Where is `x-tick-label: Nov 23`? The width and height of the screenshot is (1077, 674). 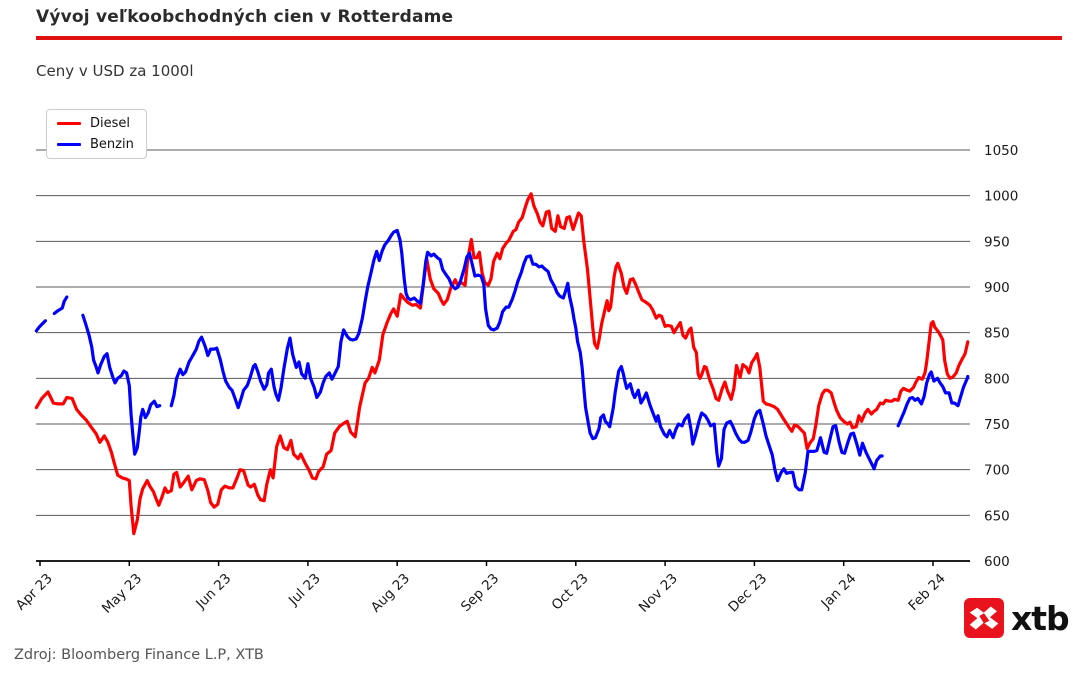 x-tick-label: Nov 23 is located at coordinates (658, 593).